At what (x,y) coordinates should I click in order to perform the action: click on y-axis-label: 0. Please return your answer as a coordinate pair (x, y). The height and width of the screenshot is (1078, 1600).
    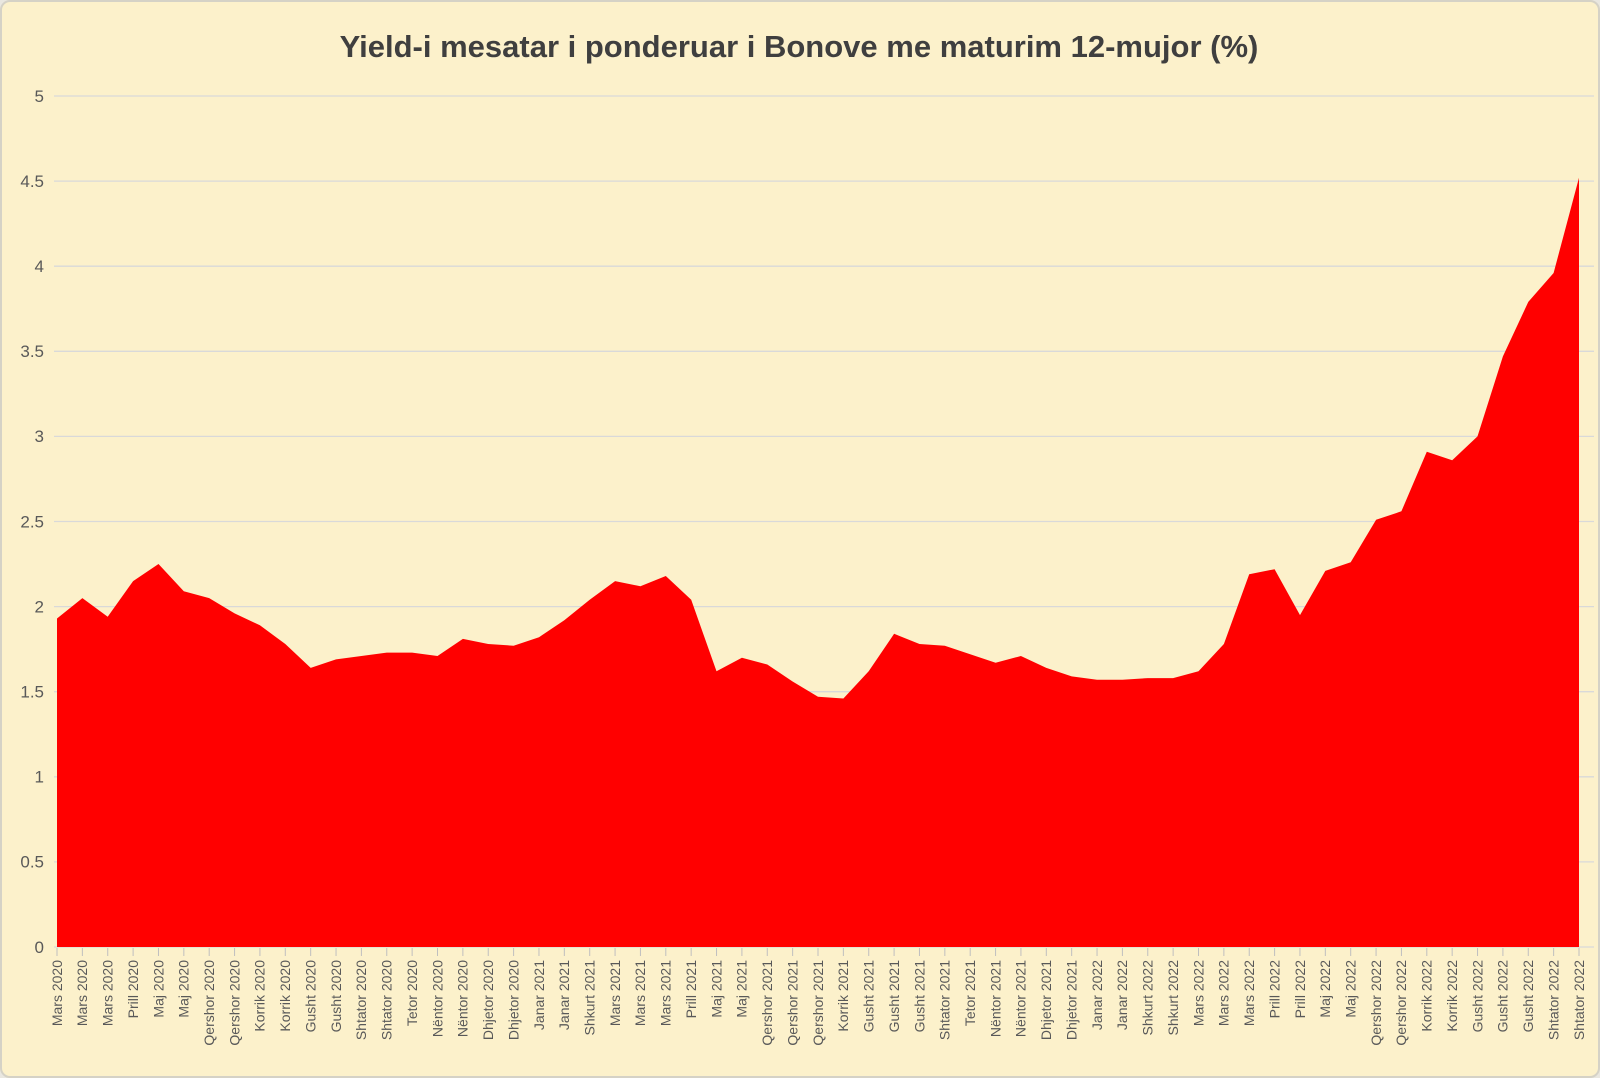
    Looking at the image, I should click on (39, 947).